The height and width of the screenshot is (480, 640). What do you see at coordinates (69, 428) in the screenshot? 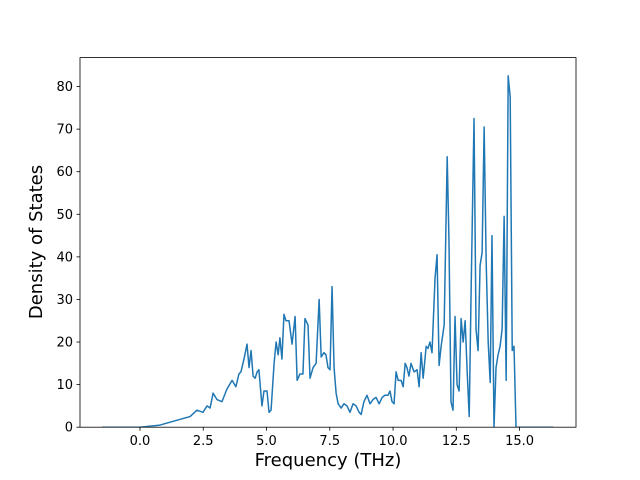
I see `y-tick-label: 0` at bounding box center [69, 428].